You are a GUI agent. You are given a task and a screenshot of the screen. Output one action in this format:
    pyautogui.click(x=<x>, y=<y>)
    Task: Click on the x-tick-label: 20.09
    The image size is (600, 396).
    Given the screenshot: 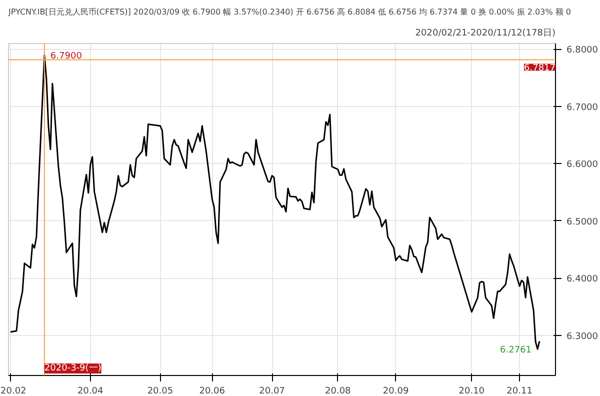 What is the action you would take?
    pyautogui.click(x=395, y=391)
    